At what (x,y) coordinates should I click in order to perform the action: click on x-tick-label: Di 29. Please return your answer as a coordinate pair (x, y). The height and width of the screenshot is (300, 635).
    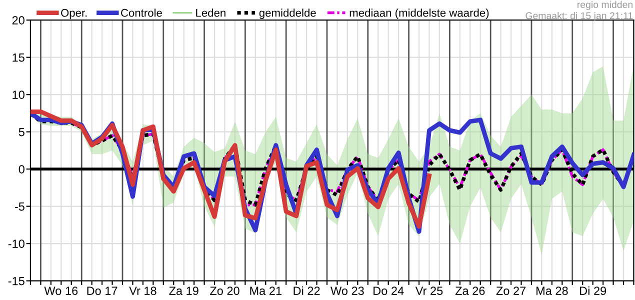
    Looking at the image, I should click on (593, 291).